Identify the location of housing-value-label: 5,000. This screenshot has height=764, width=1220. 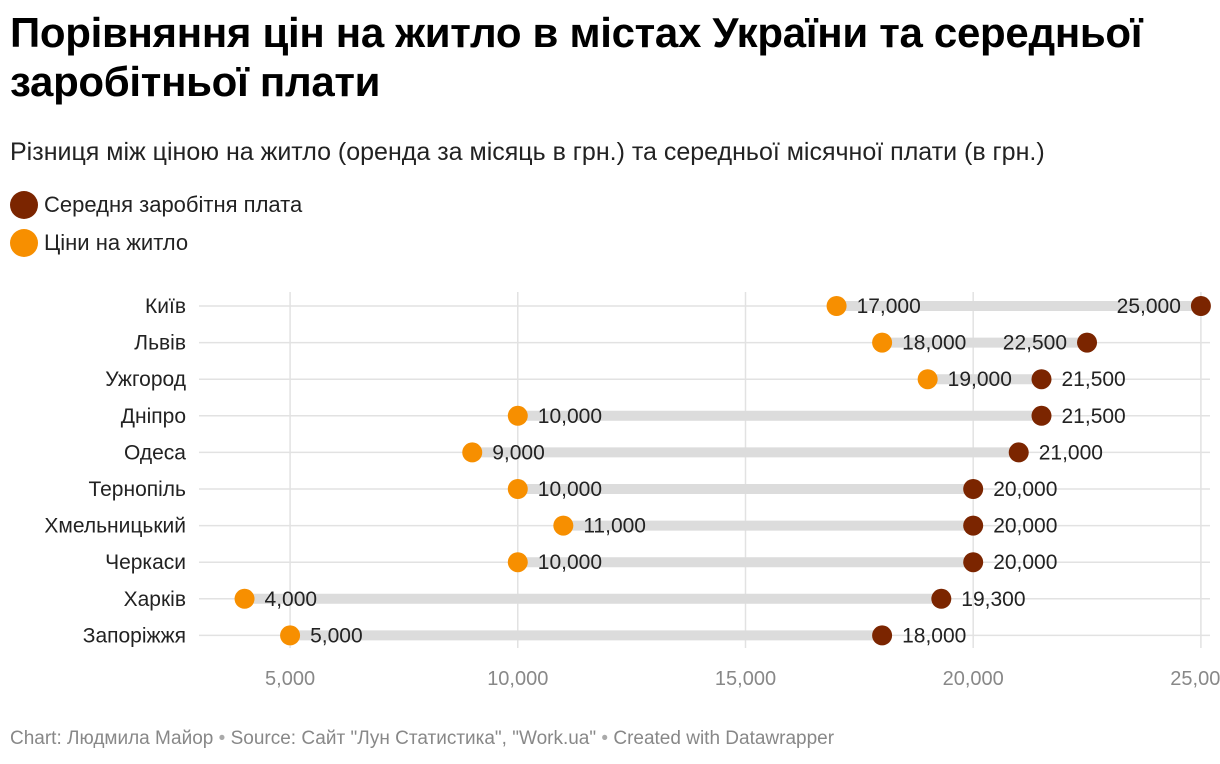
(336, 635).